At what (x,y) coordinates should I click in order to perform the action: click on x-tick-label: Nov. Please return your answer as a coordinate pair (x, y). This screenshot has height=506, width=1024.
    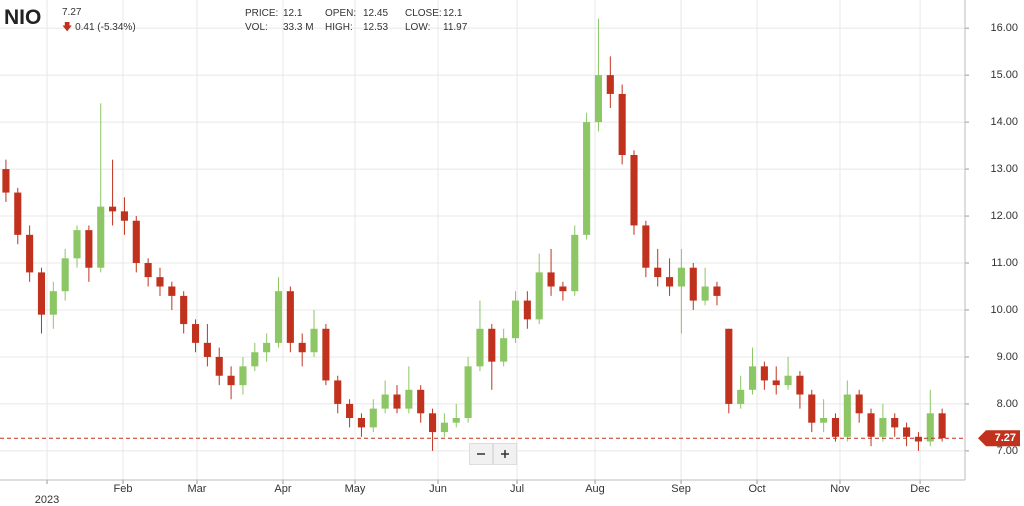
    Looking at the image, I should click on (840, 489).